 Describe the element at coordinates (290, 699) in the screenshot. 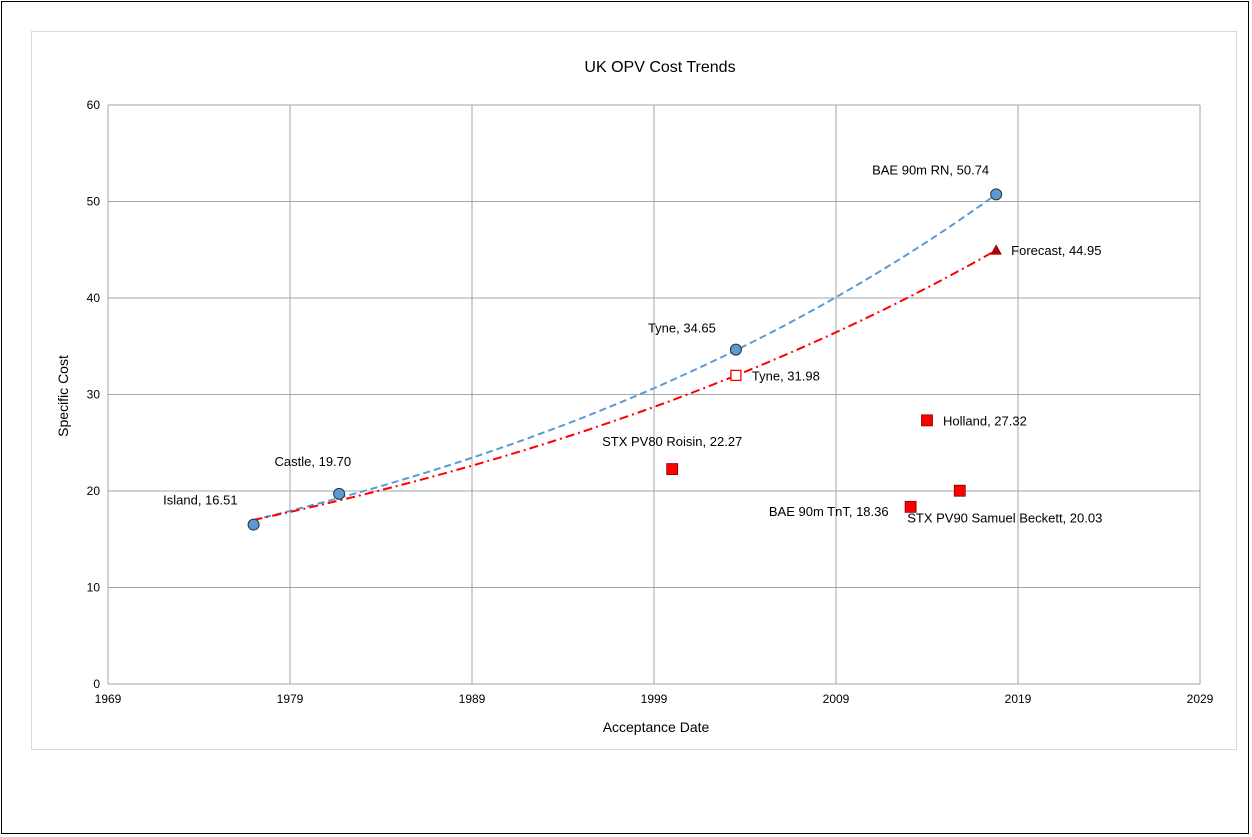

I see `x-tick-label: 1979` at that location.